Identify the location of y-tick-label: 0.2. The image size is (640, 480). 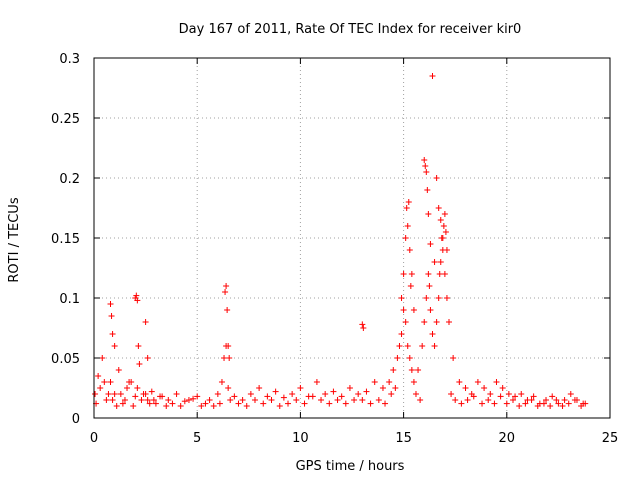
(69, 179).